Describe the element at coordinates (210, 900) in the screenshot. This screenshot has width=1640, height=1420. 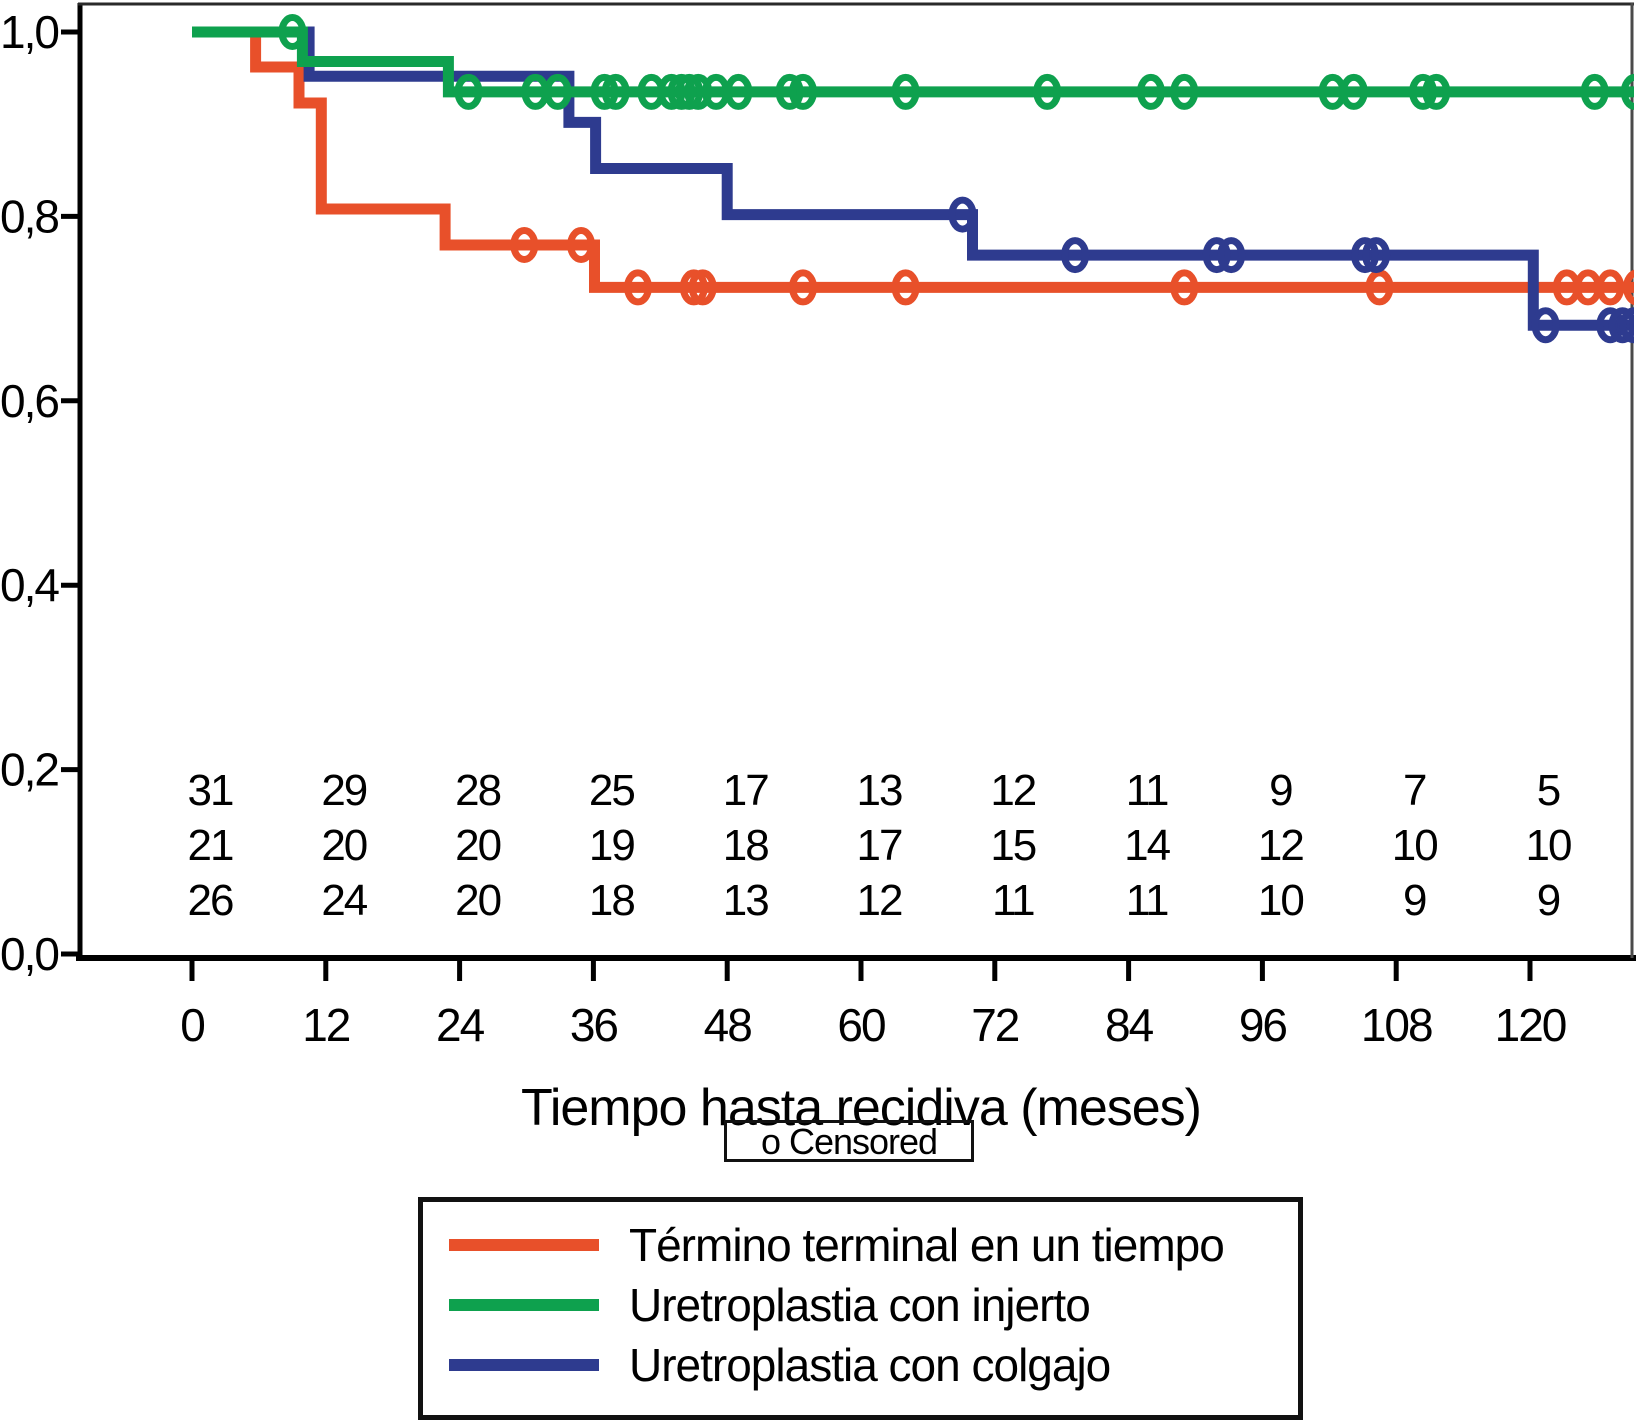
I see `at-risk-count: 26` at that location.